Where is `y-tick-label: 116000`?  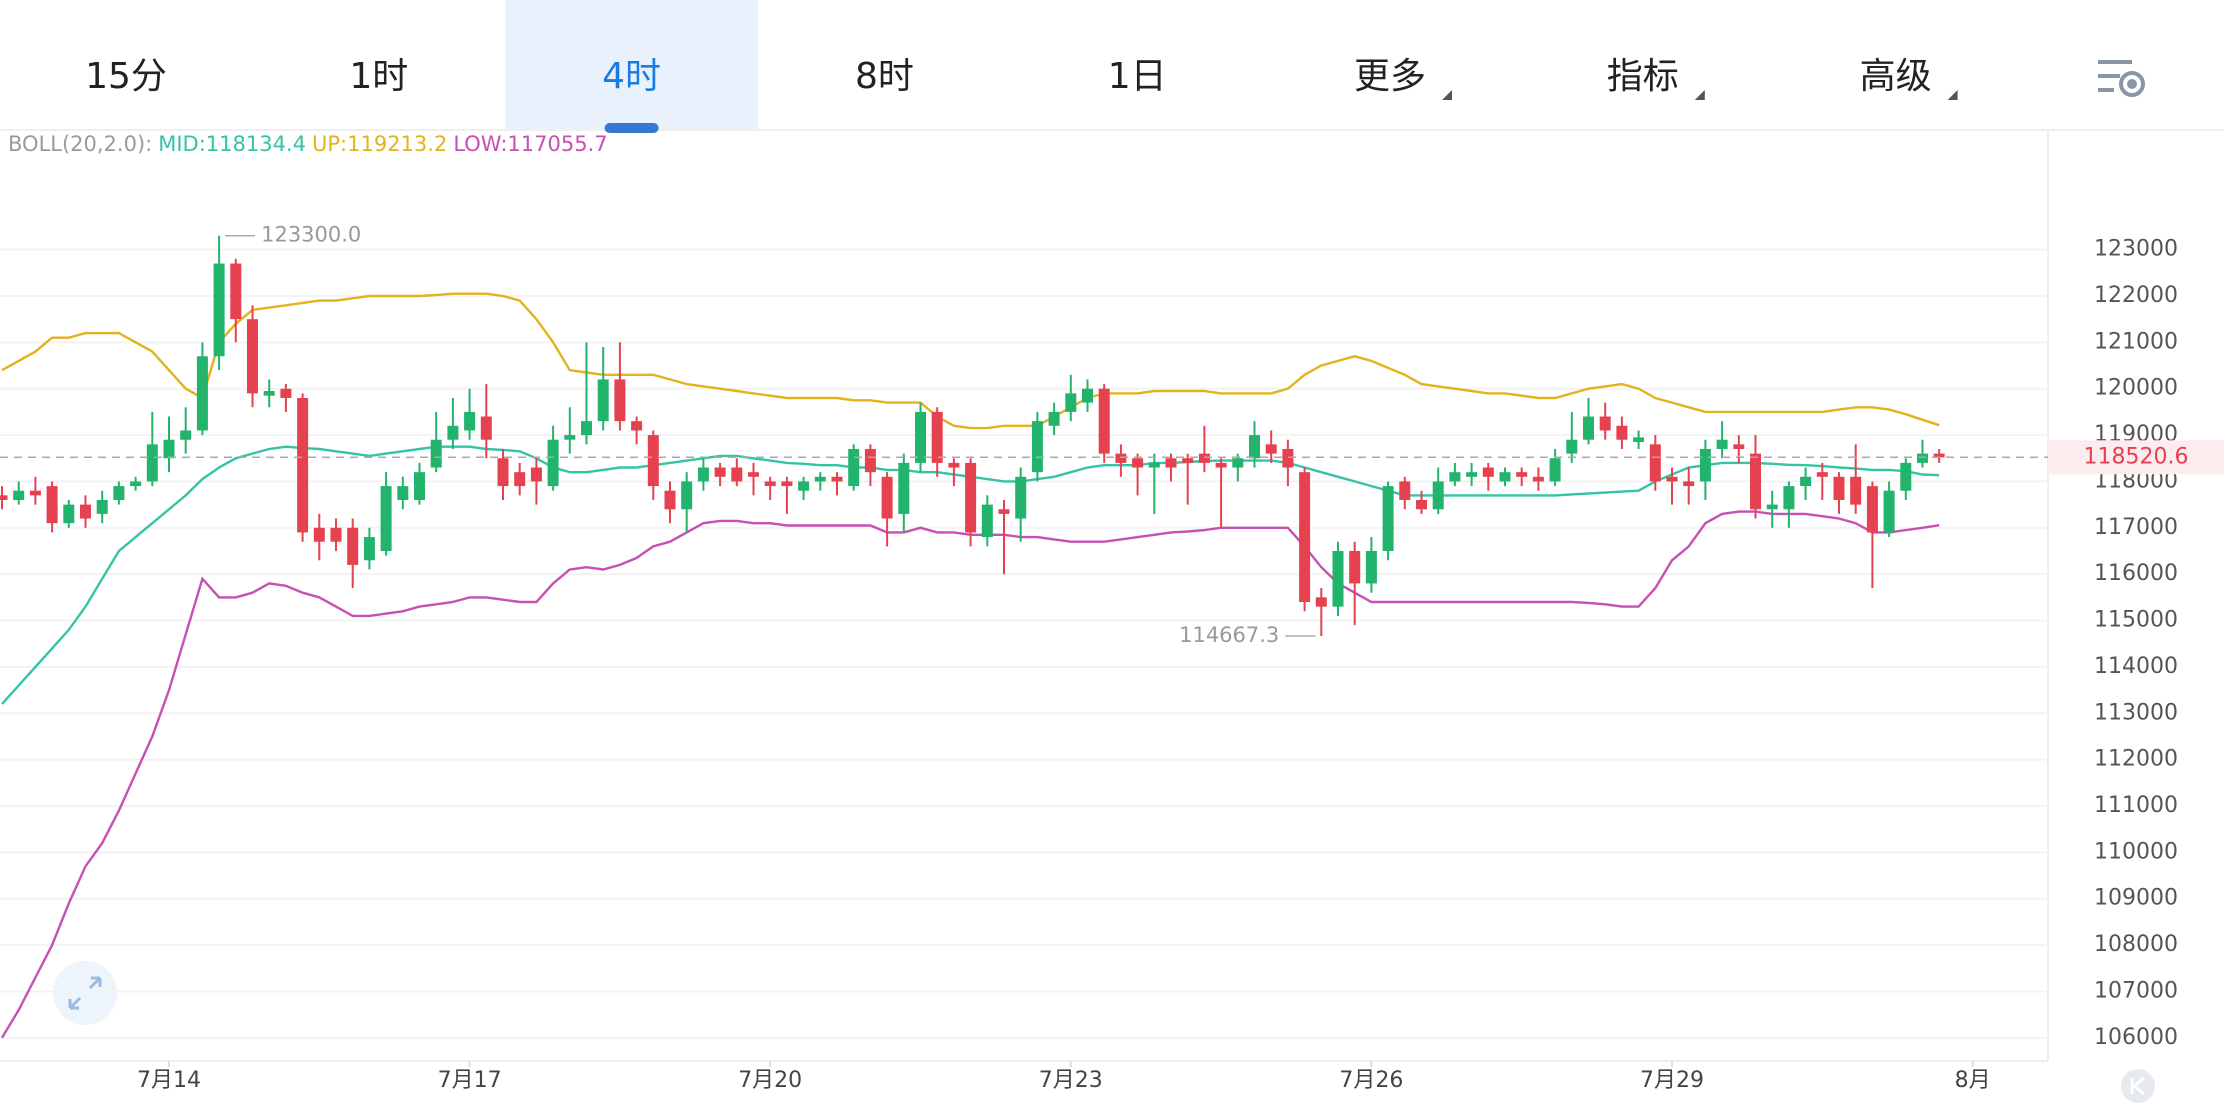 y-tick-label: 116000 is located at coordinates (2136, 573).